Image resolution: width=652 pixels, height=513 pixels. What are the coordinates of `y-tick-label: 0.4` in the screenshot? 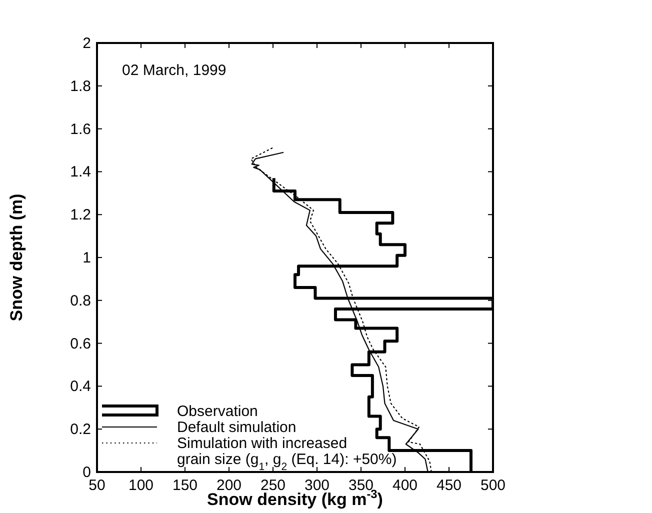 It's located at (80, 387).